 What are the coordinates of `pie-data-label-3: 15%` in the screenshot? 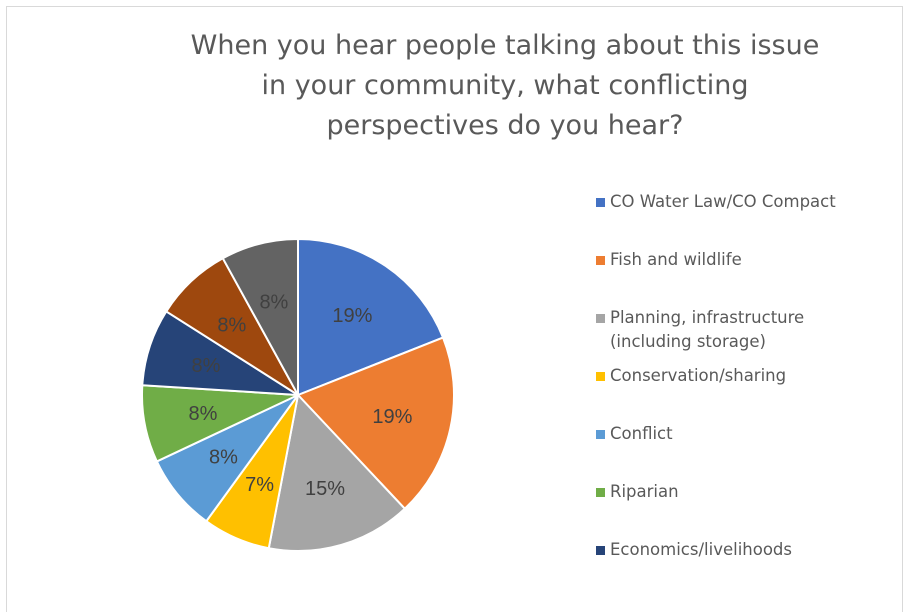 It's located at (325, 489).